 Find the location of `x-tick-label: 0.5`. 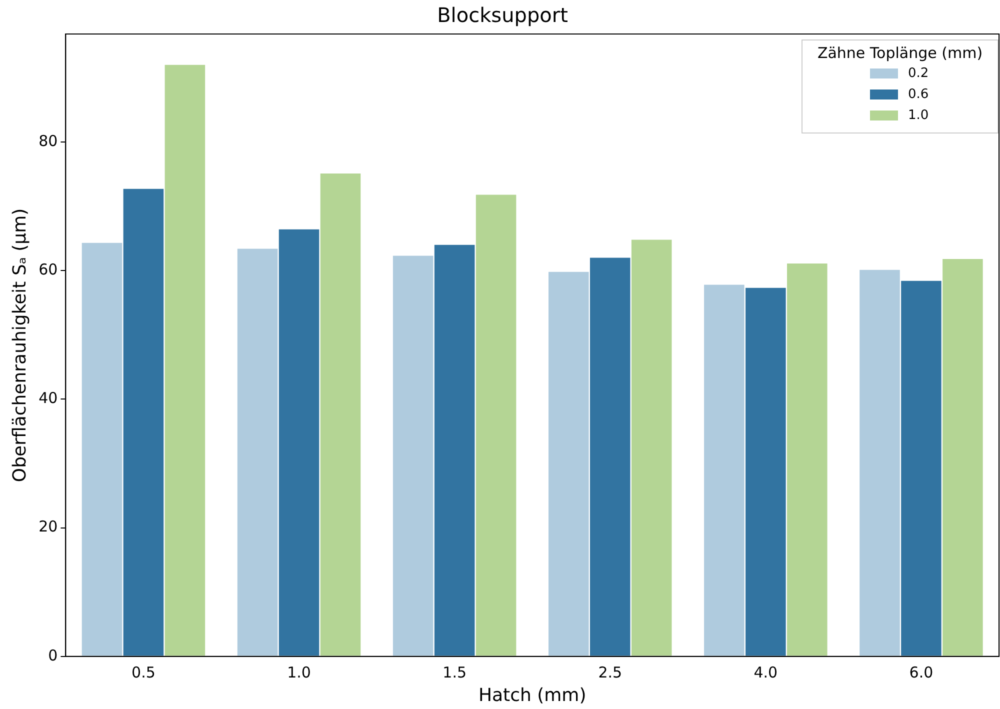

x-tick-label: 0.5 is located at coordinates (144, 672).